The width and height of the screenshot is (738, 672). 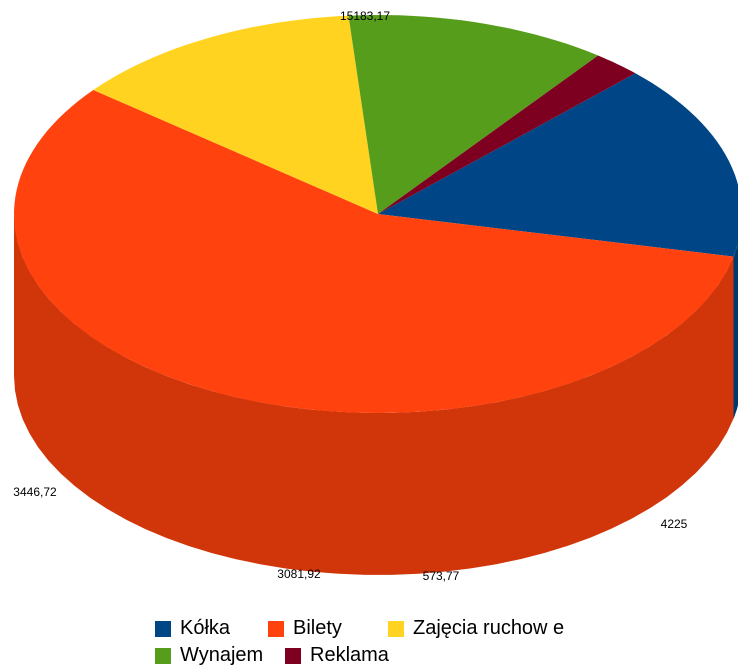 What do you see at coordinates (236, 115) in the screenshot?
I see `pie-slice-zajecia-ruchowe` at bounding box center [236, 115].